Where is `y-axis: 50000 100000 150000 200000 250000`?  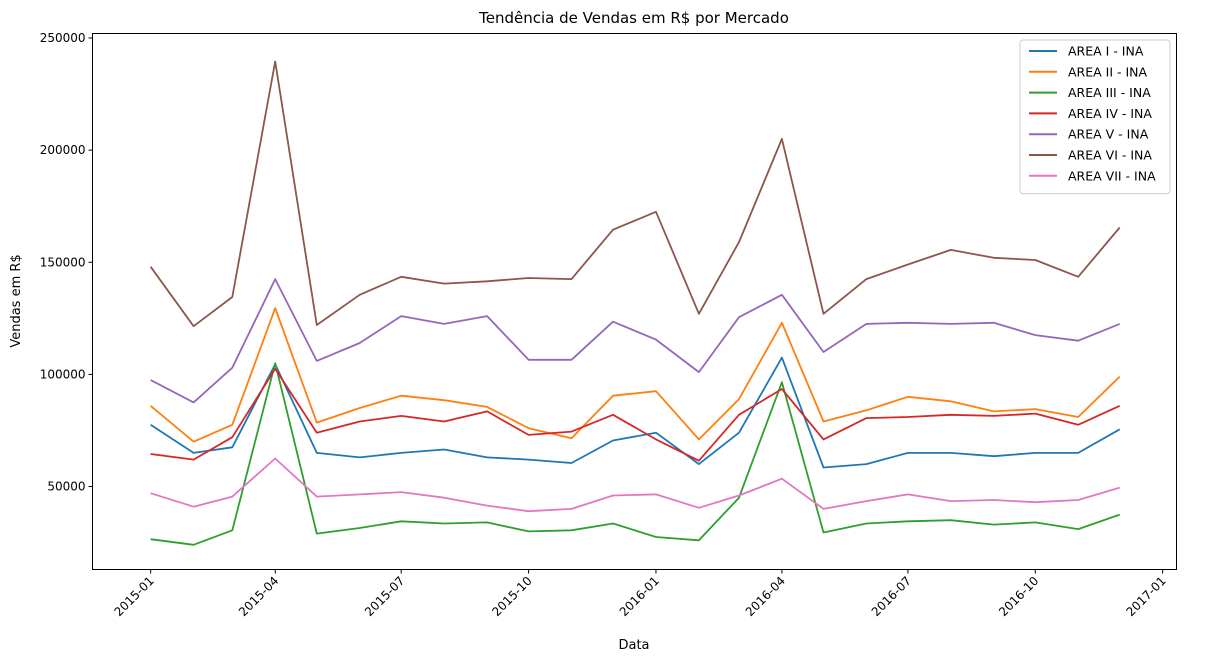 y-axis: 50000 100000 150000 200000 250000 is located at coordinates (66, 262).